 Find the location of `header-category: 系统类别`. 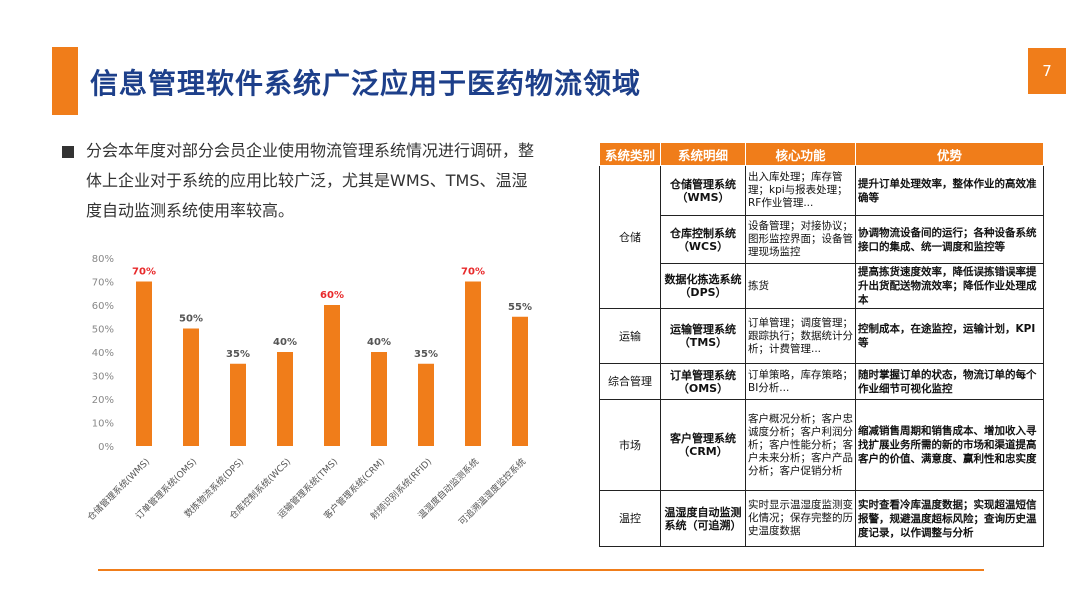

header-category: 系统类别 is located at coordinates (630, 154).